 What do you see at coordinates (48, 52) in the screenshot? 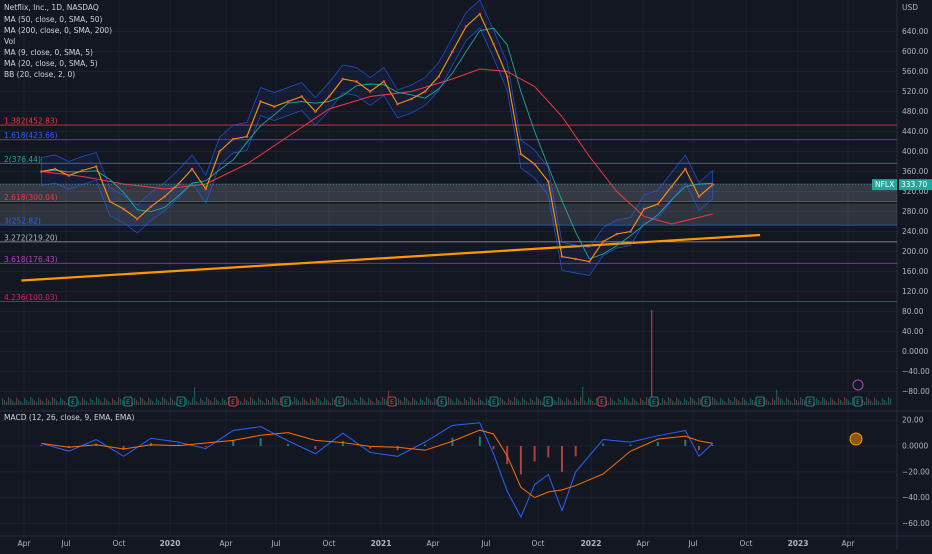
I see `legend-ma9: MA (9, close, 0, SMA, 5)` at bounding box center [48, 52].